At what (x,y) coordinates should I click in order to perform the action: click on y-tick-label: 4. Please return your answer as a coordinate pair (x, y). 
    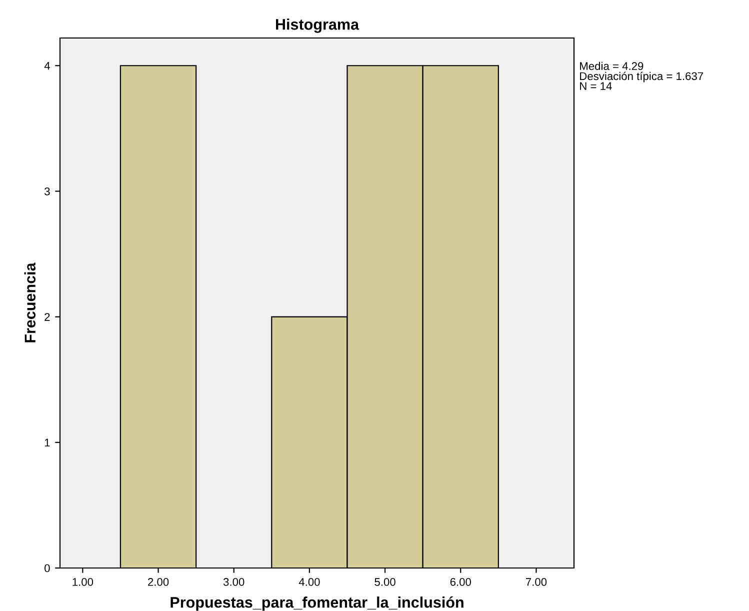
    Looking at the image, I should click on (47, 66).